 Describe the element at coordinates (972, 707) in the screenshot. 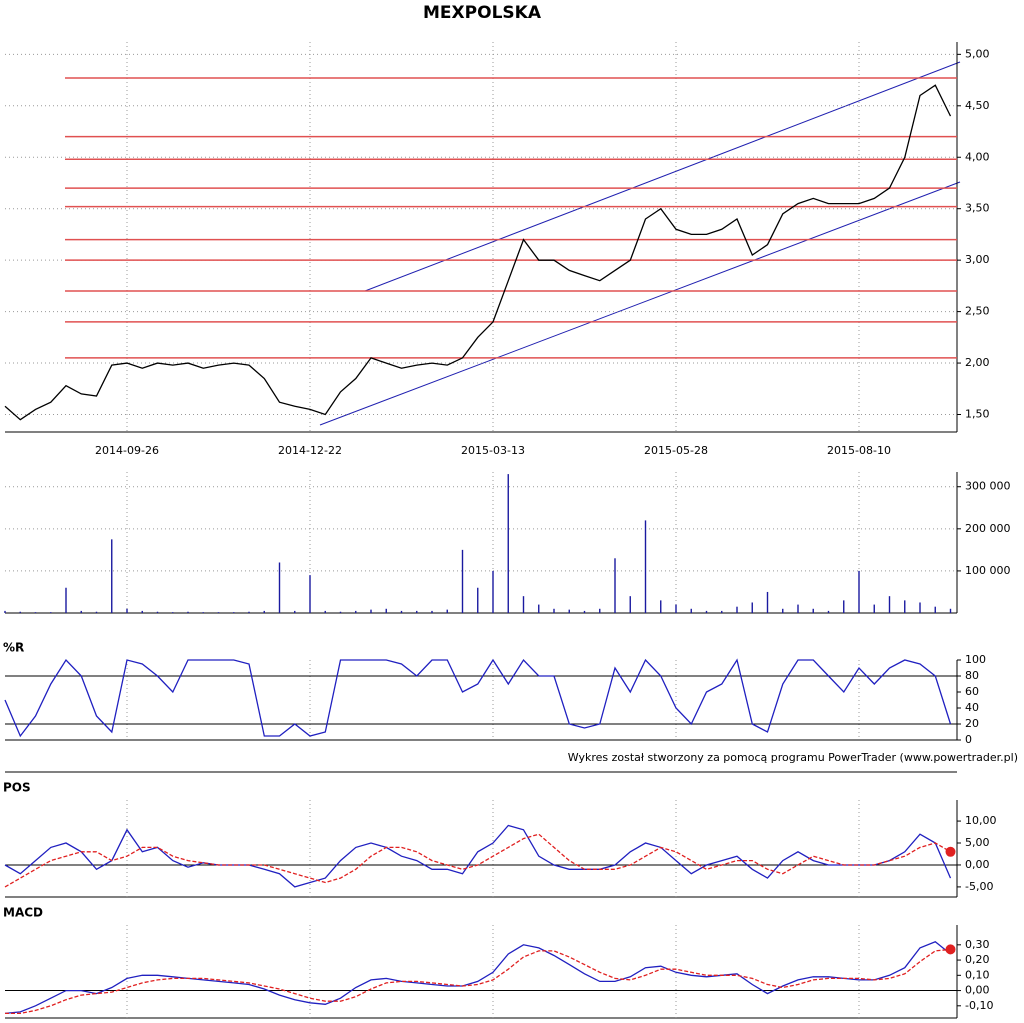

I see `y-tick-label: 40` at that location.